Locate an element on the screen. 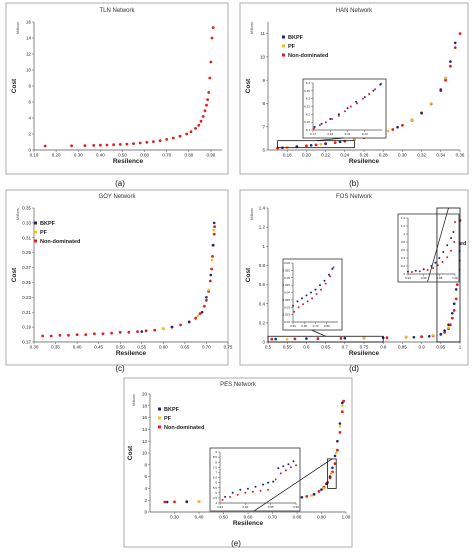 The image size is (474, 553). inset-y-tick-label: 6.35 is located at coordinates (307, 91).